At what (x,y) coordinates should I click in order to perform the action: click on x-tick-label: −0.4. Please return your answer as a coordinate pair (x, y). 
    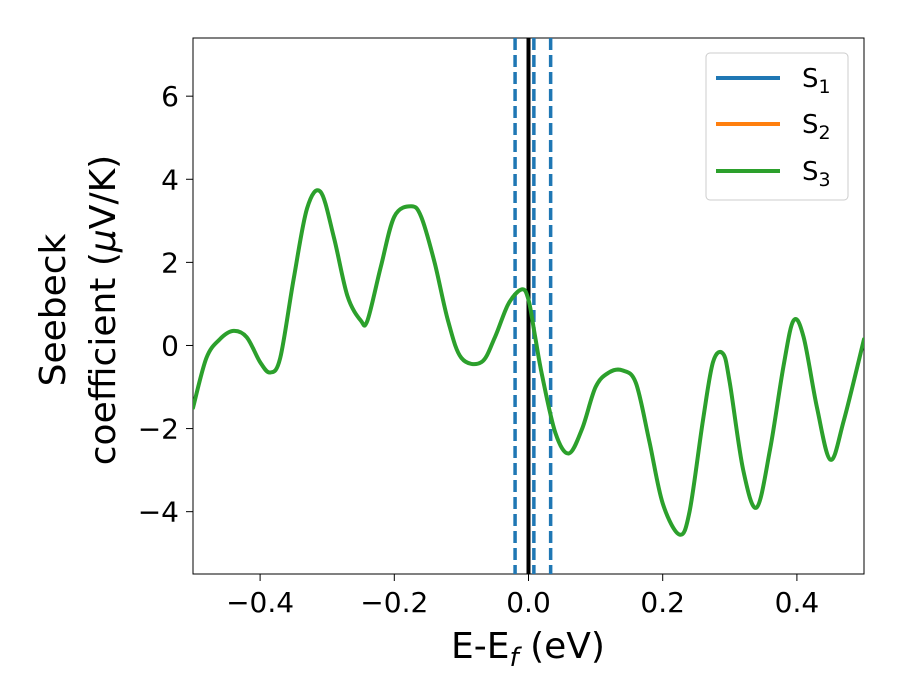
    Looking at the image, I should click on (260, 602).